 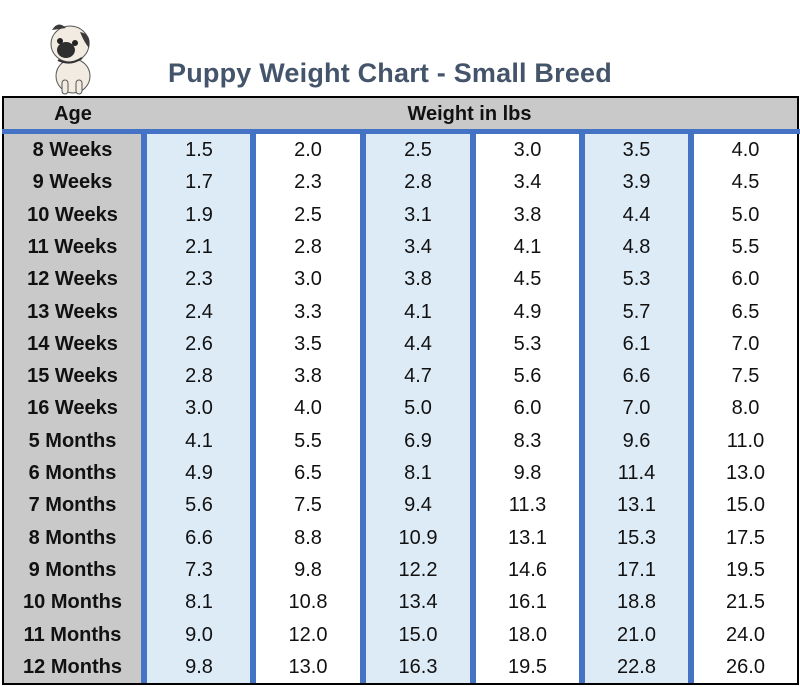 I want to click on weight-cell: 3.1, so click(x=418, y=214).